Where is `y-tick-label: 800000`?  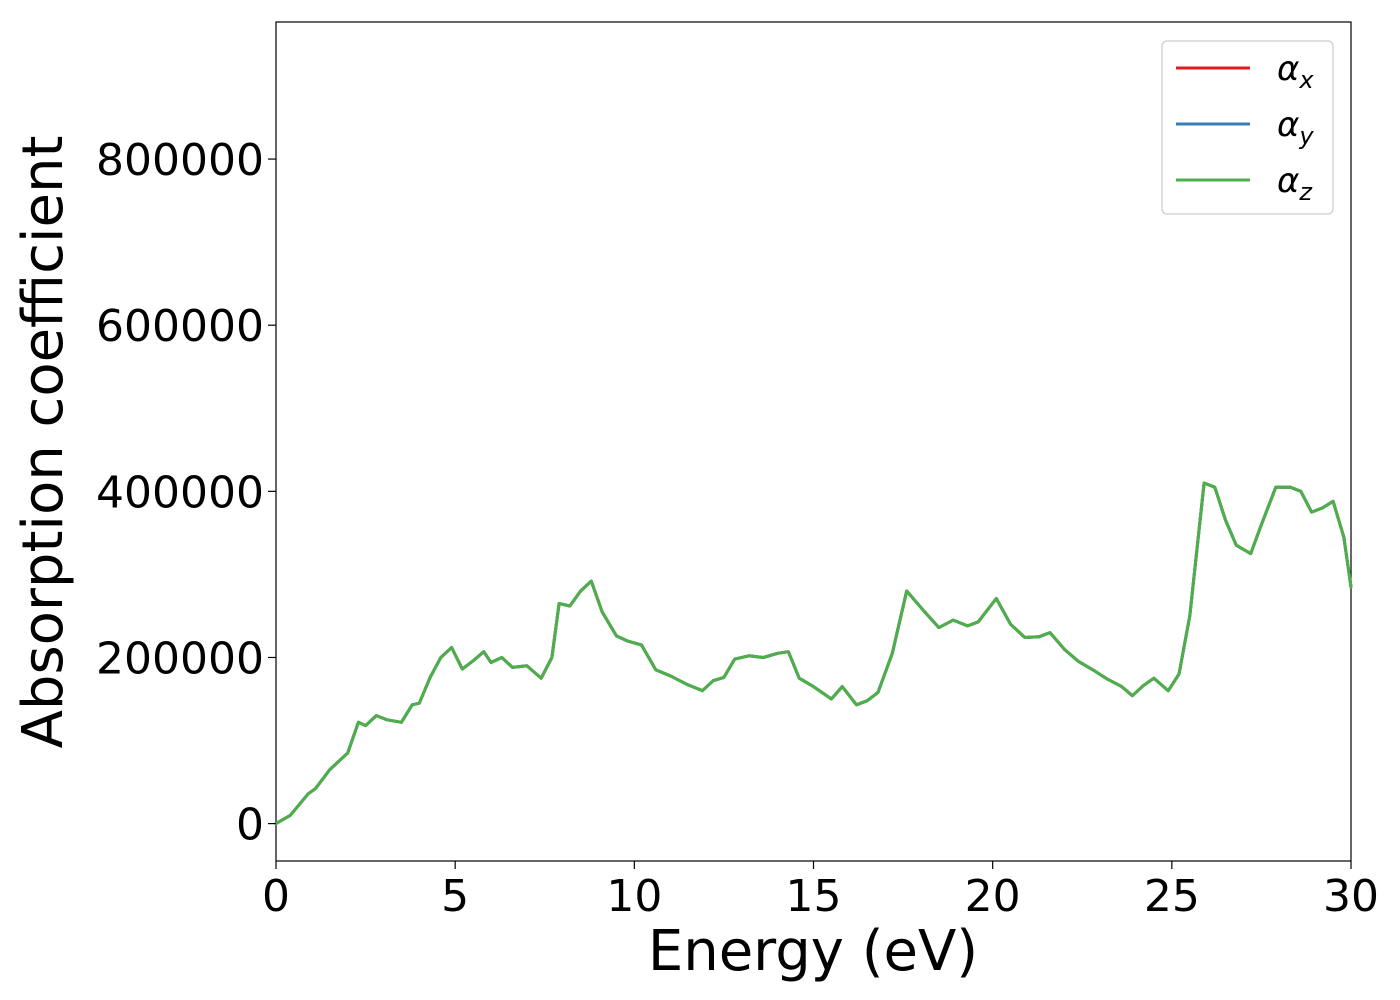
y-tick-label: 800000 is located at coordinates (180, 160).